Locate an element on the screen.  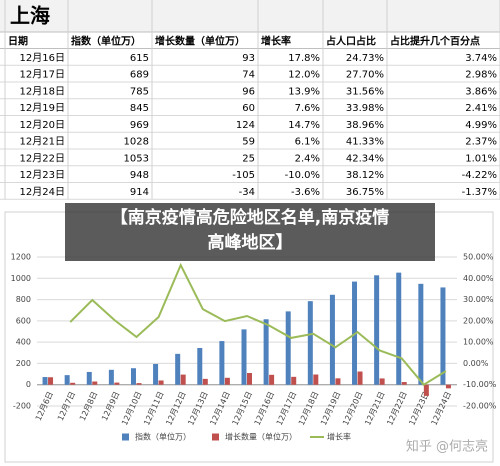
legend-label: 指数（单位万） is located at coordinates (163, 437).